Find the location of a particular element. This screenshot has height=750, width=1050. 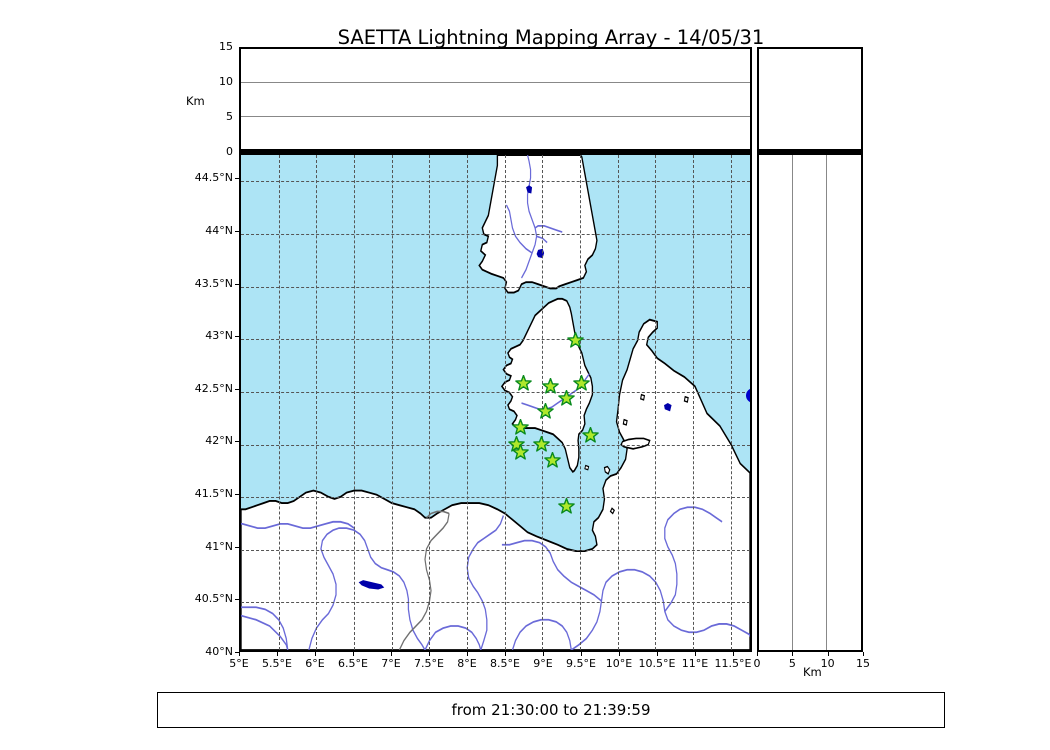

alt-right-tick-10: 10 is located at coordinates (827, 663).